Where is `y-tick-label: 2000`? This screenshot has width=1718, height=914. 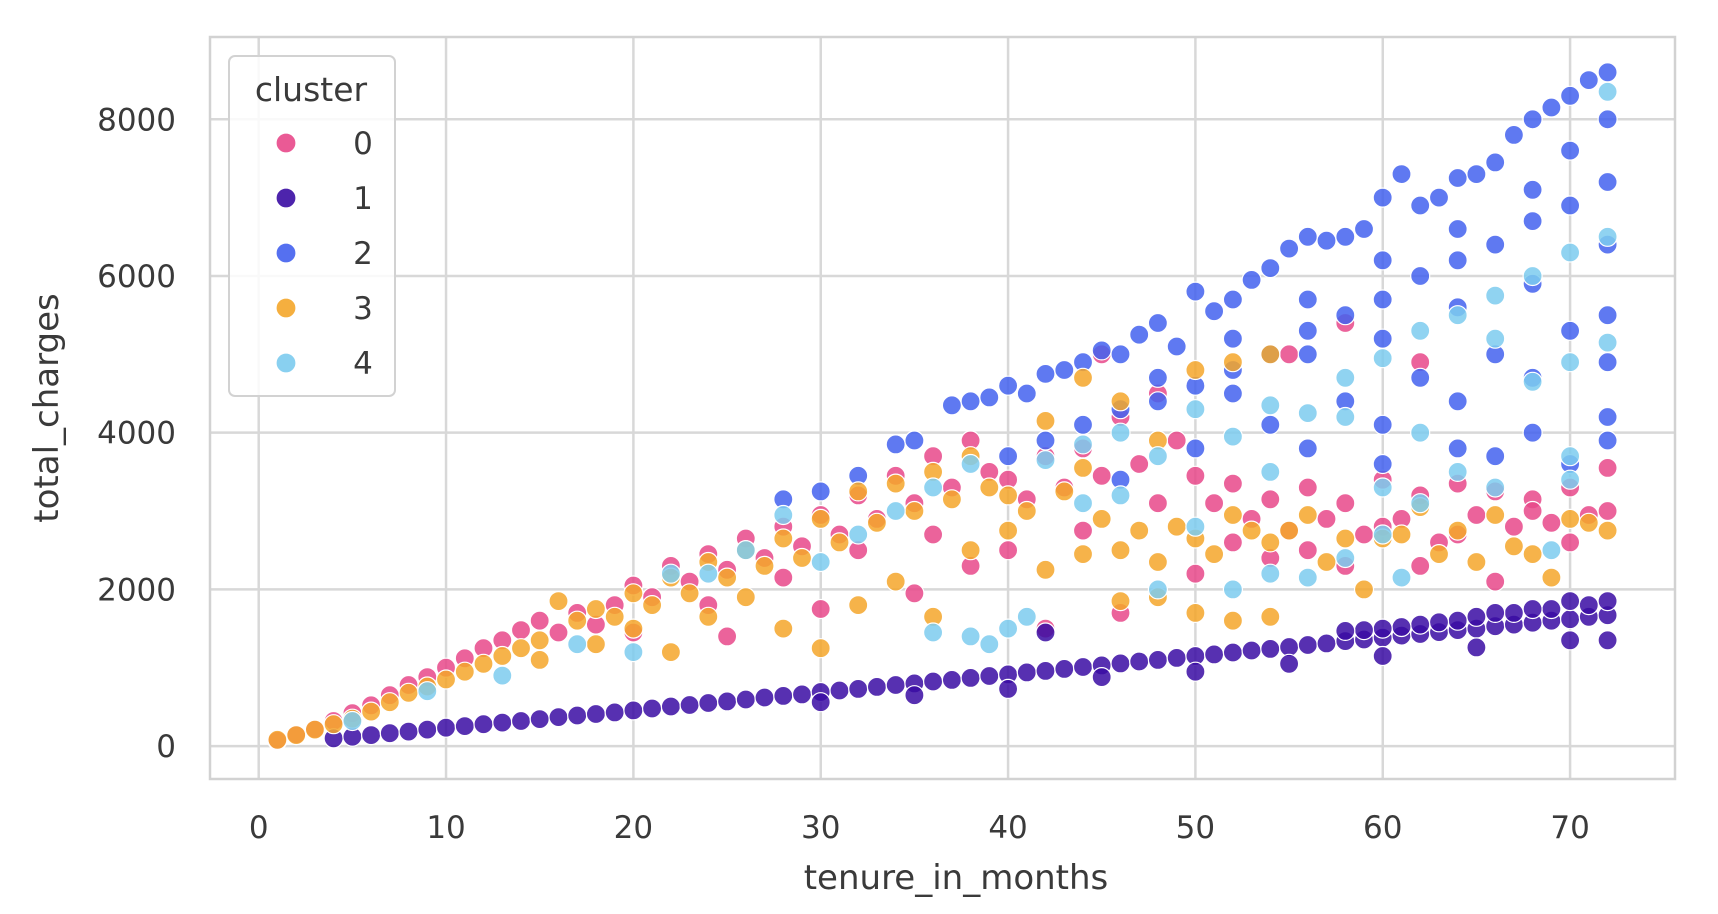 y-tick-label: 2000 is located at coordinates (136, 590).